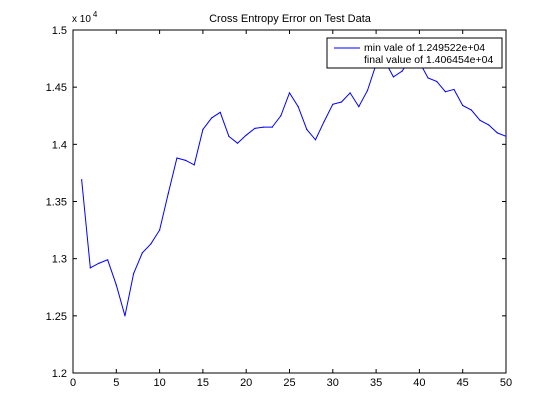 This screenshot has width=559, height=419. I want to click on y-tick-label: 1.3, so click(59, 260).